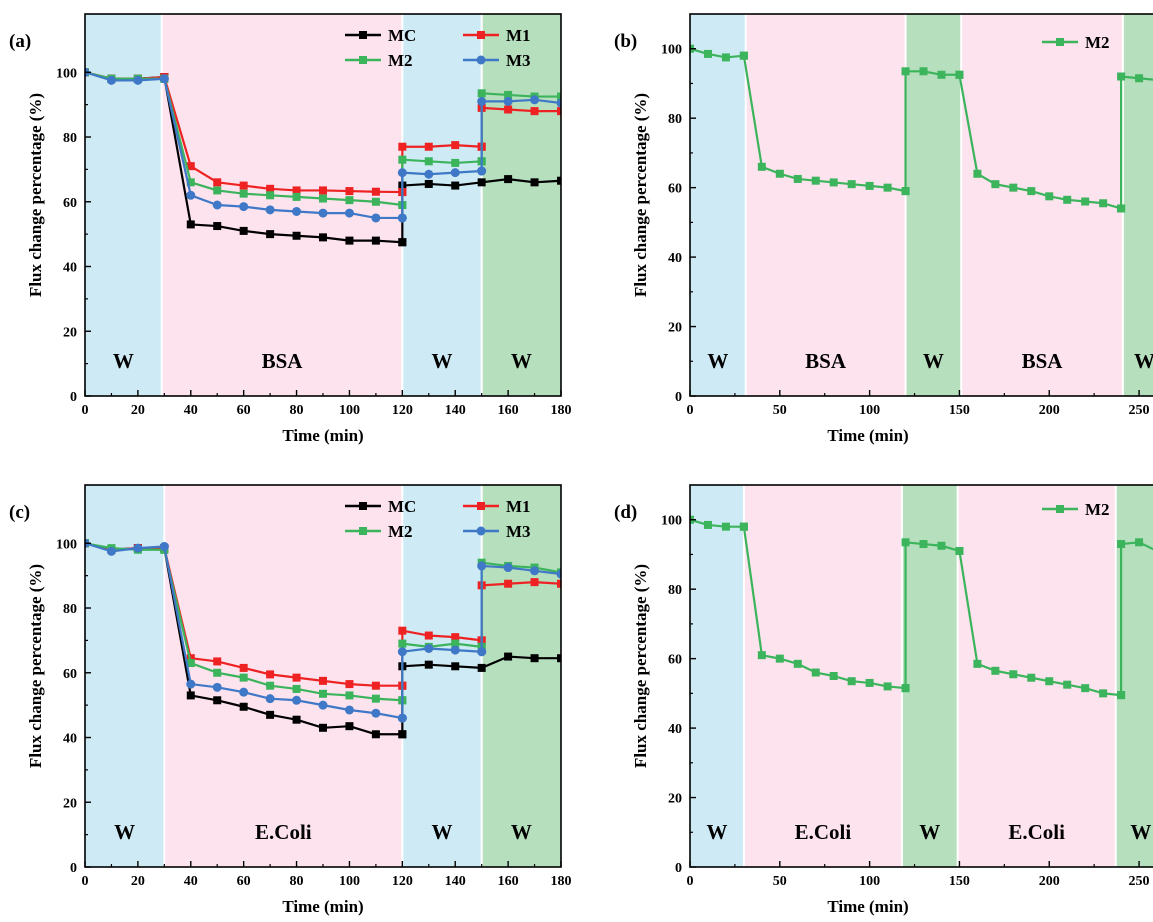  What do you see at coordinates (73, 868) in the screenshot?
I see `y-tick-label: 0` at bounding box center [73, 868].